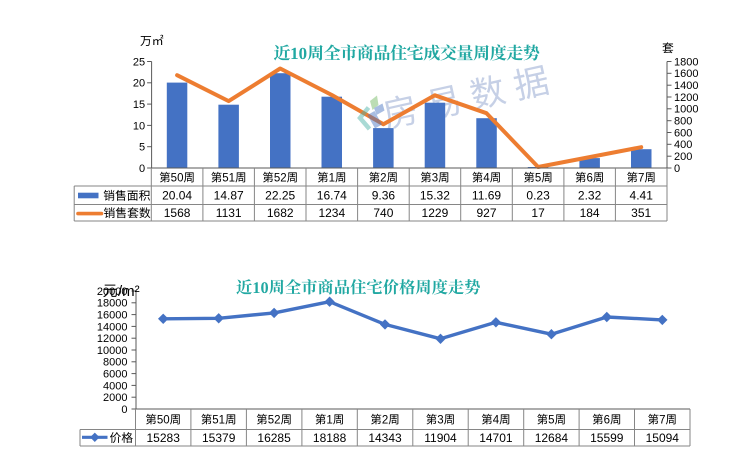  What do you see at coordinates (496, 438) in the screenshot?
I see `svg-text: 14701` at bounding box center [496, 438].